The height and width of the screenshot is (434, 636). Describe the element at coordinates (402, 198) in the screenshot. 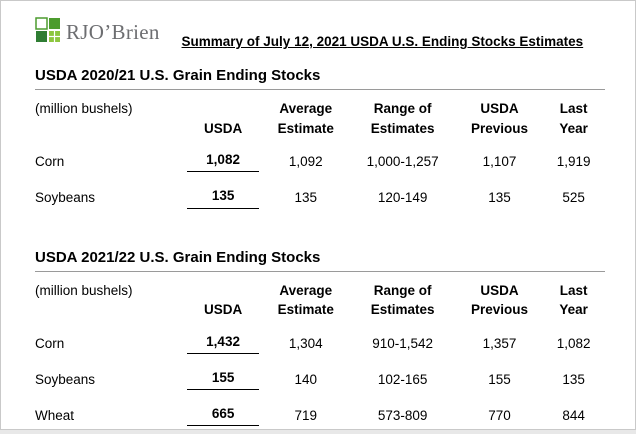

I see `range-cell: 120-149` at that location.